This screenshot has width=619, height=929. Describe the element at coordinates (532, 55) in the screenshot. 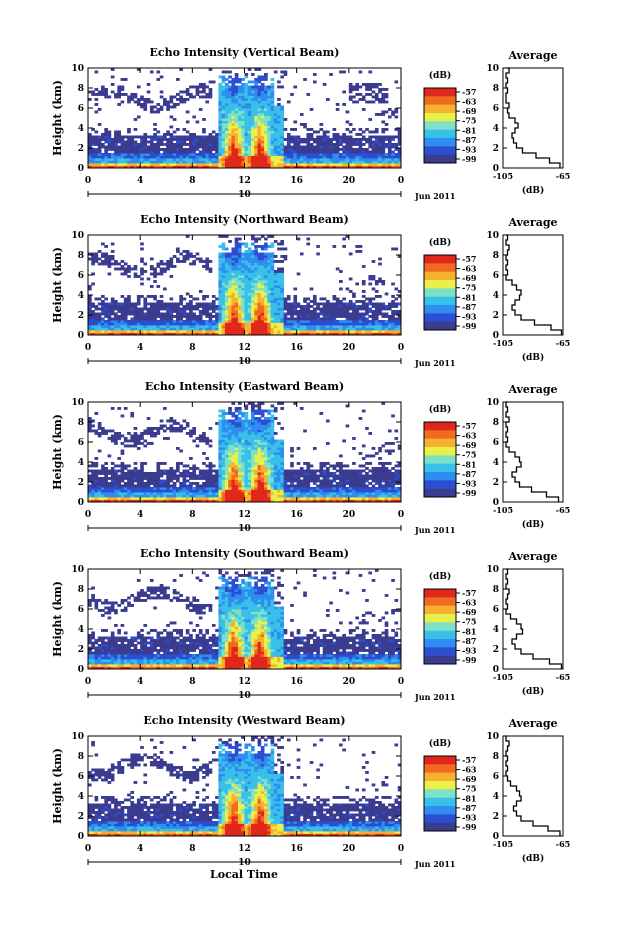

I see `profile-title: Average` at that location.